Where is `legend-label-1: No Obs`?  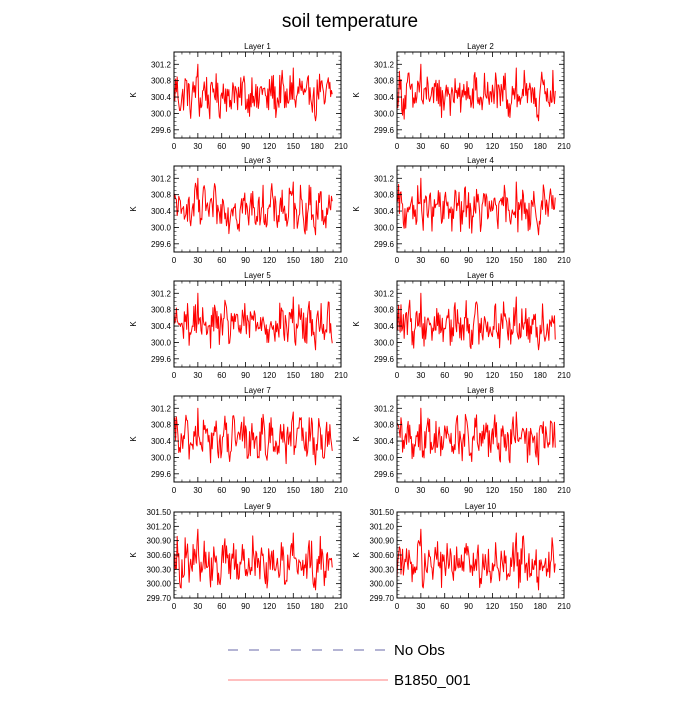
legend-label-1: No Obs is located at coordinates (419, 650).